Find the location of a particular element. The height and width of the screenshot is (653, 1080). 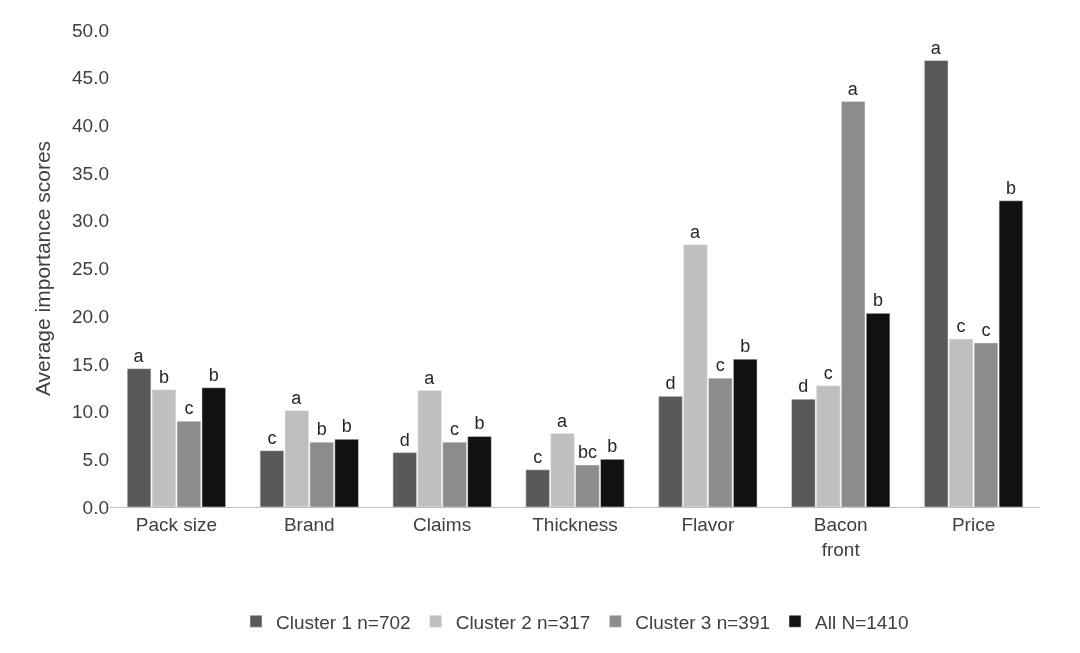

y-tick-label: 25.0 is located at coordinates (90, 269).